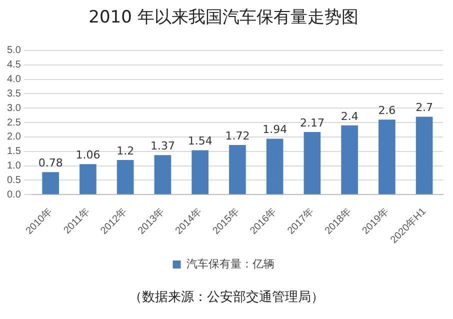  I want to click on y-tick-label: 1.5, so click(14, 152).